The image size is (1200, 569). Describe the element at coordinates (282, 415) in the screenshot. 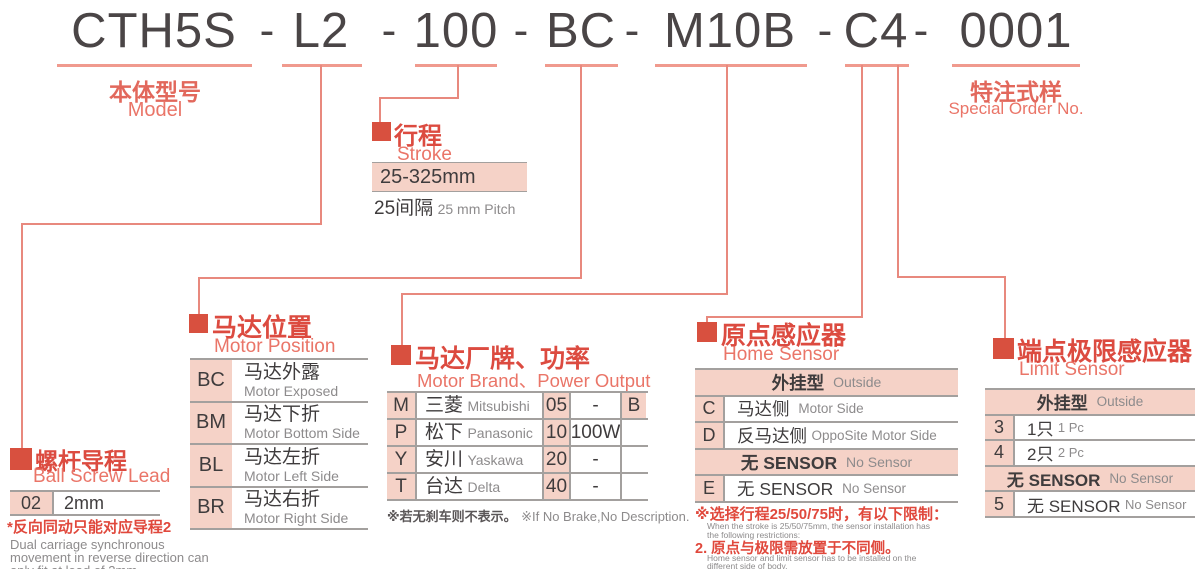

I see `desc-cn: 马达下折` at that location.